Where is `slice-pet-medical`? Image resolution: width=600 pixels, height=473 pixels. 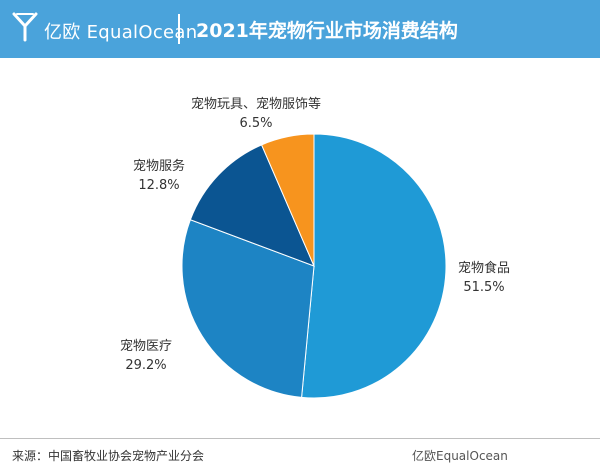 slice-pet-medical is located at coordinates (248, 308).